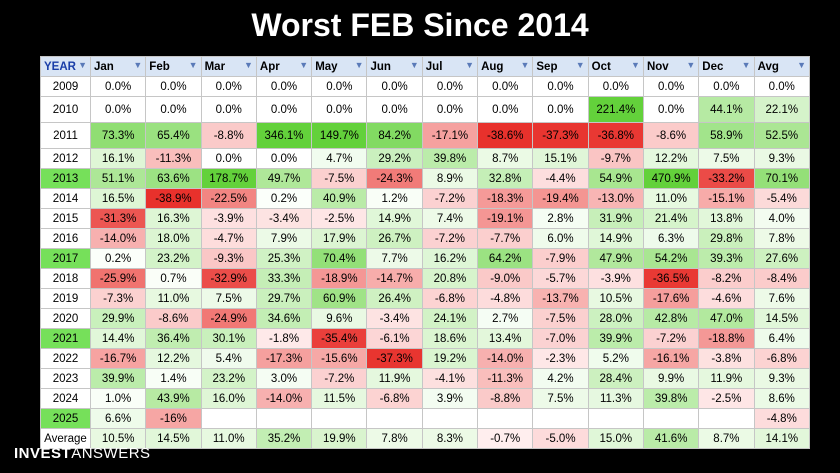  What do you see at coordinates (726, 298) in the screenshot?
I see `return-cell: -4.6%` at bounding box center [726, 298].